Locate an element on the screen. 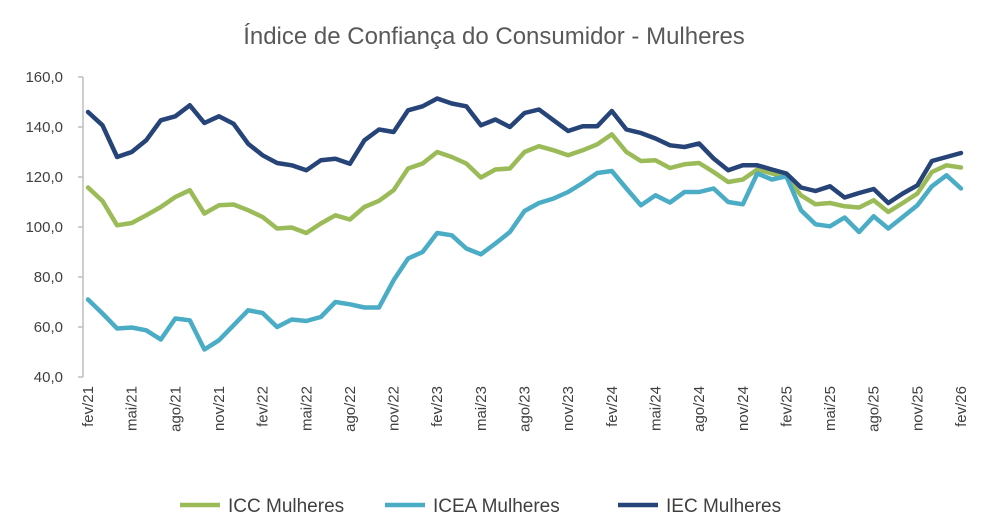 The height and width of the screenshot is (527, 988). x-tick-label: fev/23 is located at coordinates (437, 406).